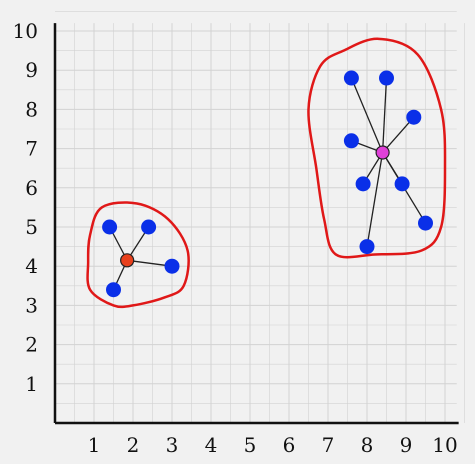 Image resolution: width=475 pixels, height=464 pixels. I want to click on x-tick-label: 2, so click(133, 445).